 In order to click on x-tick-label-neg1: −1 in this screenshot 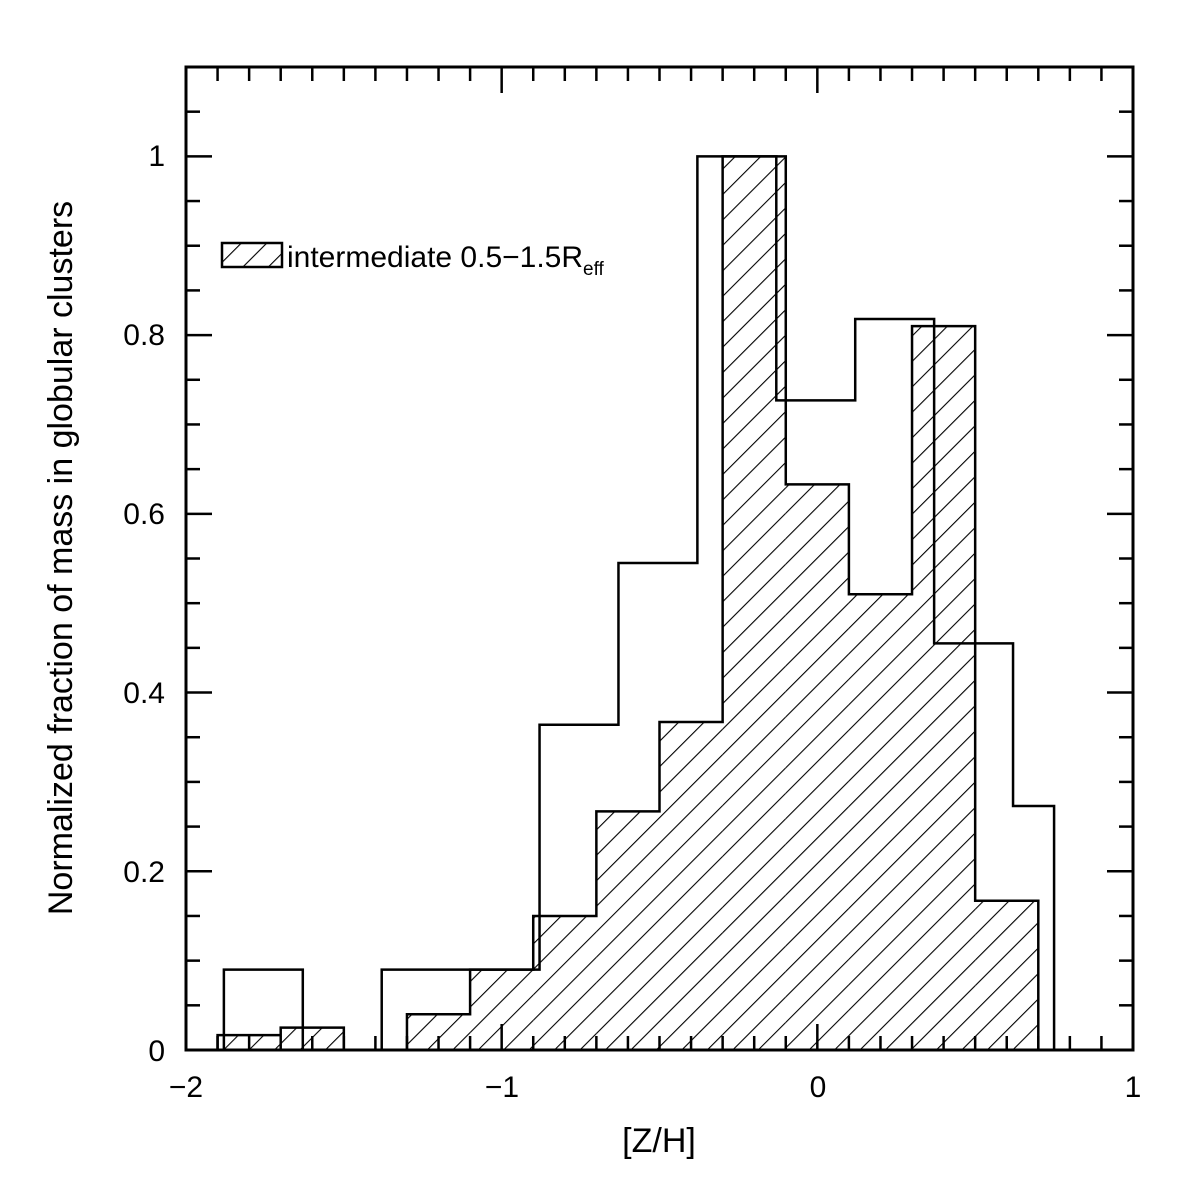, I will do `click(502, 1087)`.